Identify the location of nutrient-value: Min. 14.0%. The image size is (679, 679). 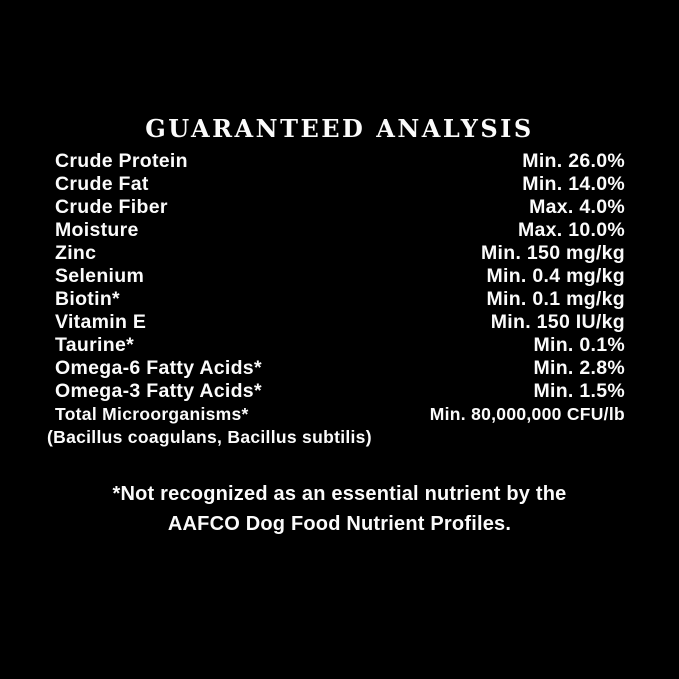
(573, 184).